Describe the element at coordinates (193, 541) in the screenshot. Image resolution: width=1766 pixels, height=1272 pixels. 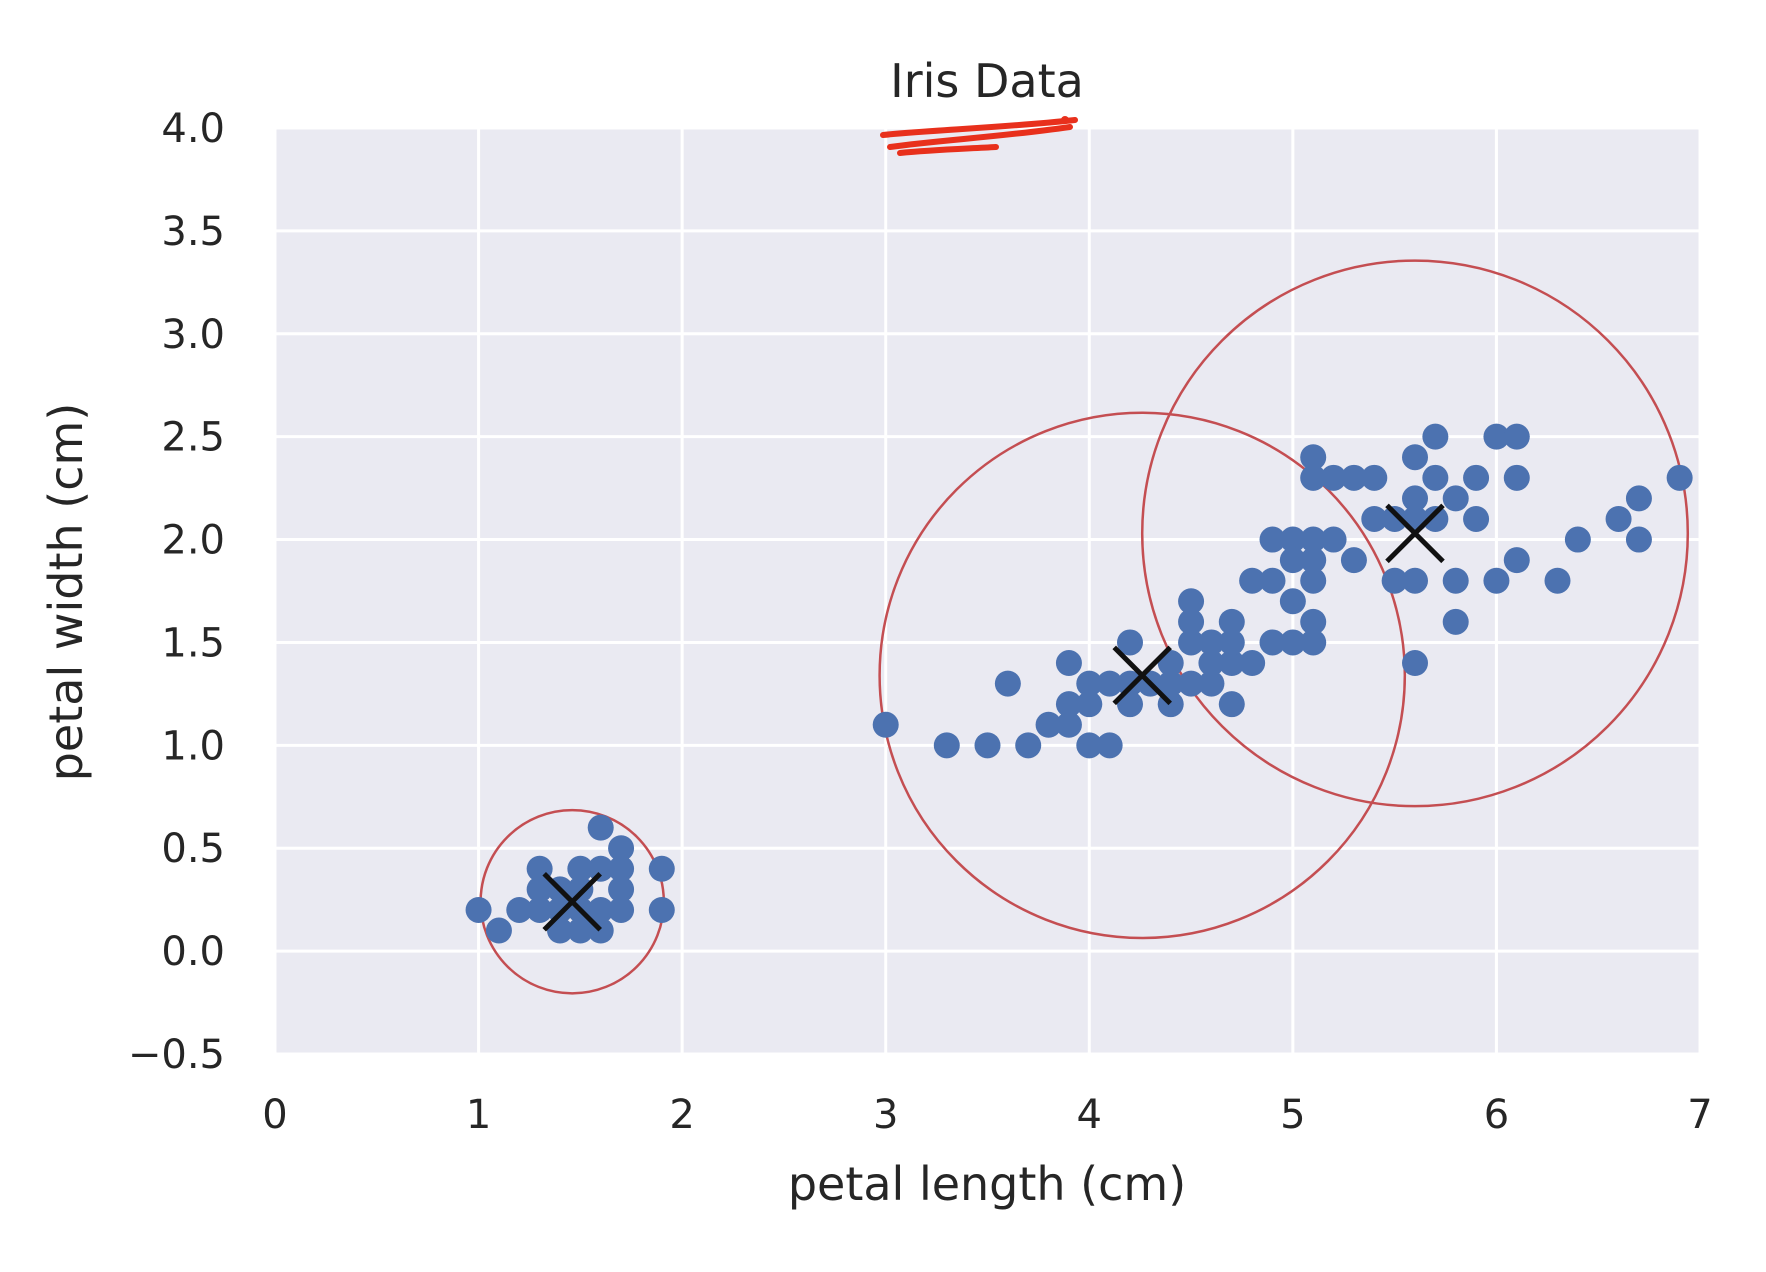
I see `y-tick-label: 2.0` at that location.